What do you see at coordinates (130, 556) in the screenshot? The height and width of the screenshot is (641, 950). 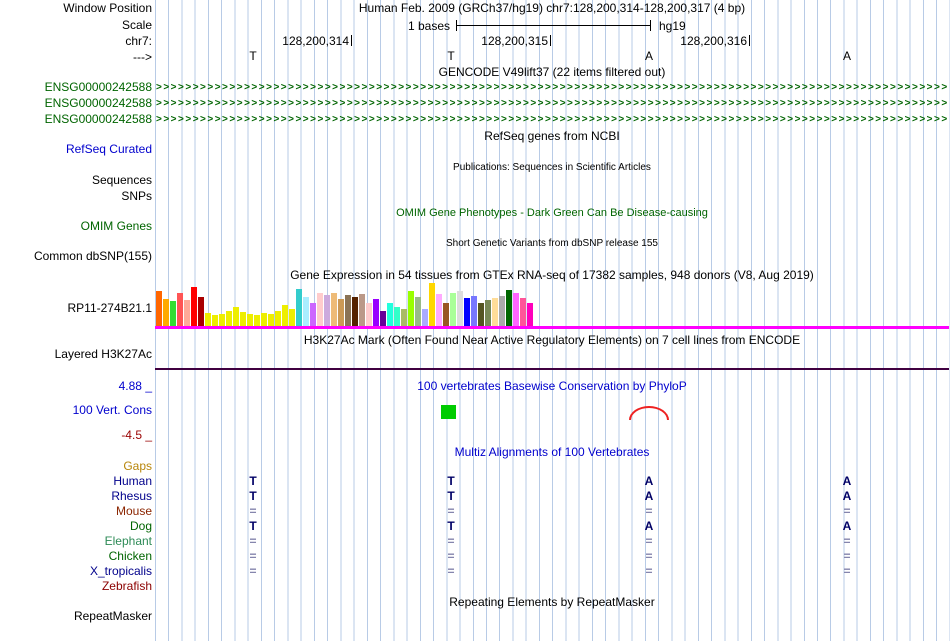 I see `multiz-species-label: Chicken` at bounding box center [130, 556].